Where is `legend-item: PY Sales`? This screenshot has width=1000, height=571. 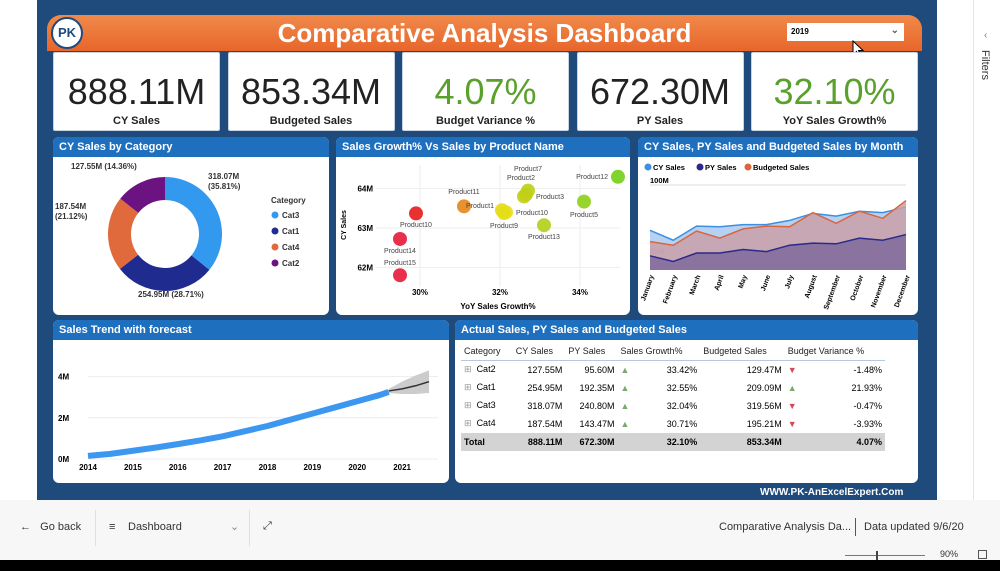
legend-item: PY Sales is located at coordinates (721, 167).